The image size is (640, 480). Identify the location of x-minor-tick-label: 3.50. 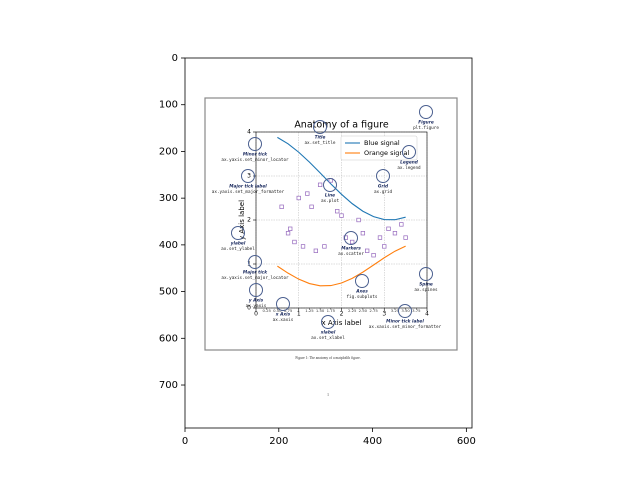
(405, 310).